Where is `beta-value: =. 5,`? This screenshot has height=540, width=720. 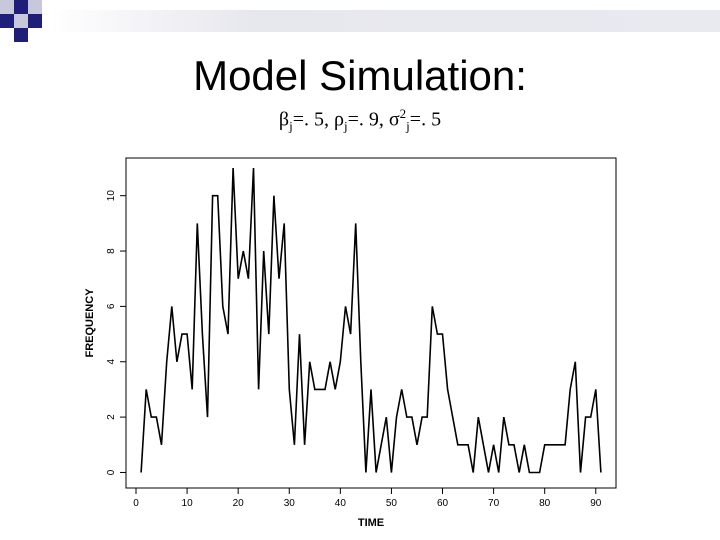 beta-value: =. 5, is located at coordinates (313, 119).